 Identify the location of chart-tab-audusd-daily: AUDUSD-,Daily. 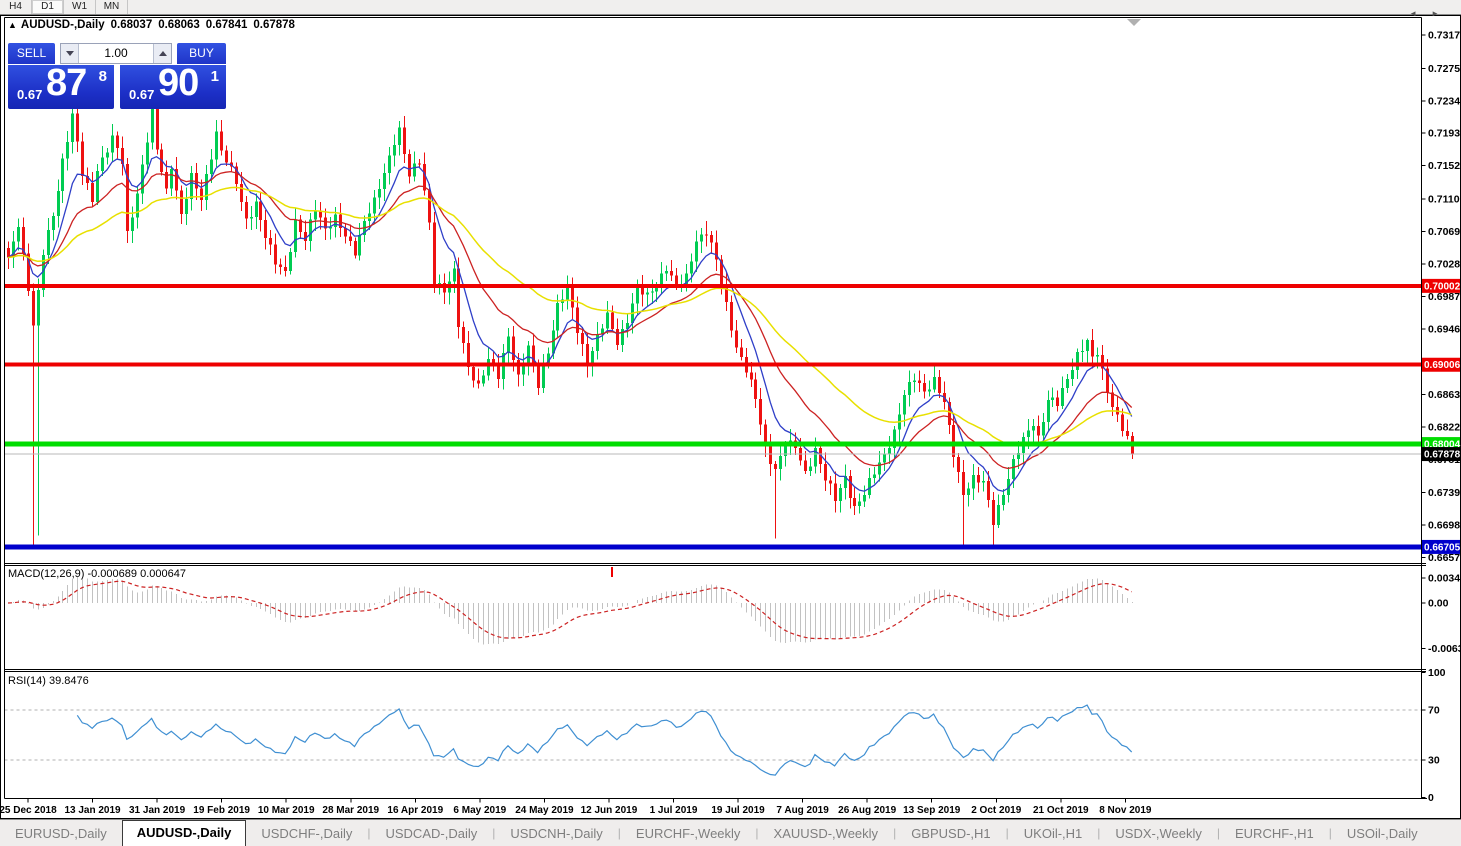
(184, 833).